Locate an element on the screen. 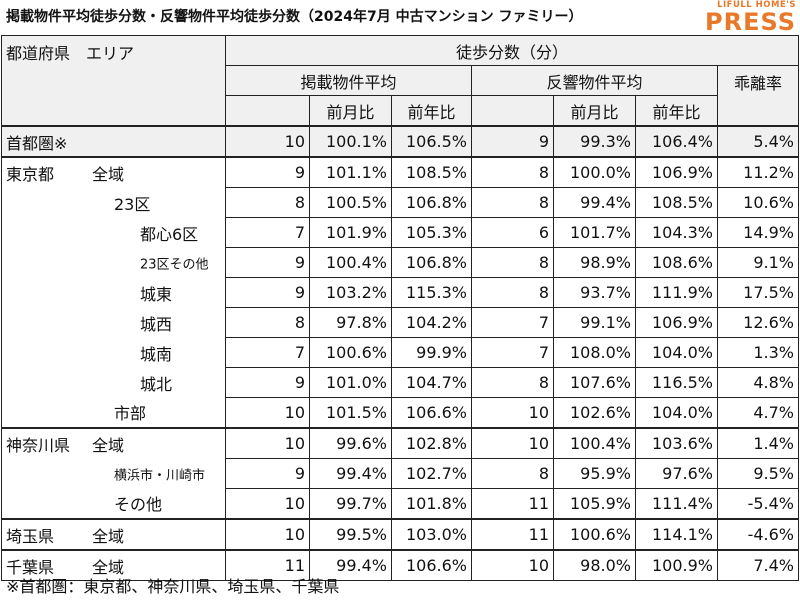  cell-g: 4.8% is located at coordinates (758, 382).